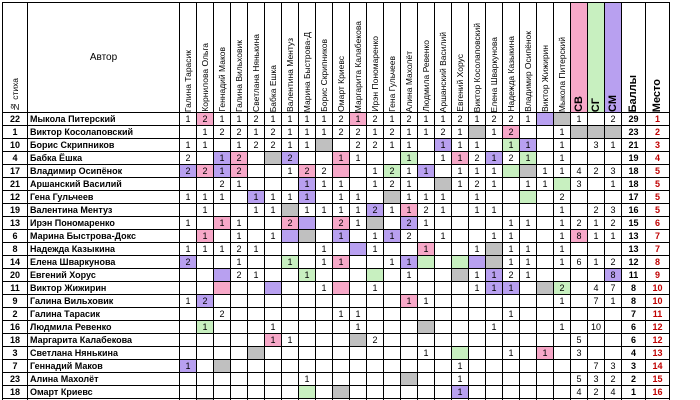 Image resolution: width=700 pixels, height=400 pixels. What do you see at coordinates (103, 379) in the screenshot?
I see `author-name: Алина Махолёт` at bounding box center [103, 379].